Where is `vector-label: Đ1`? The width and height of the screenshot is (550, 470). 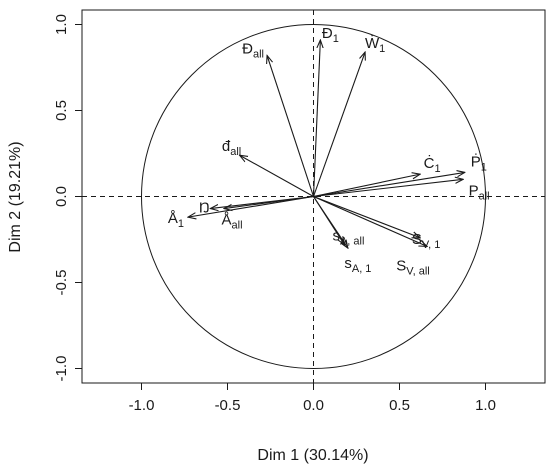 vector-label: Đ1 is located at coordinates (330, 35).